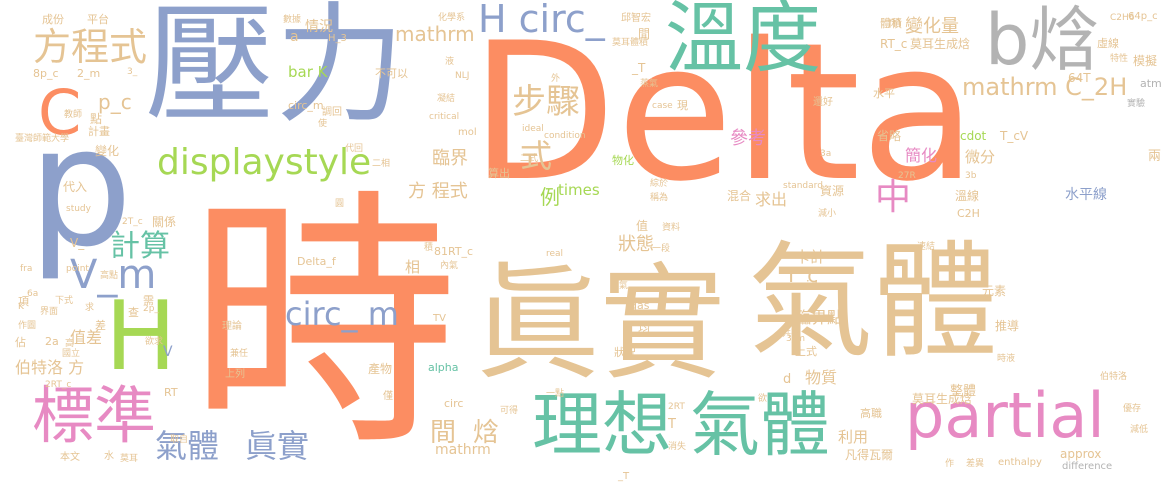  What do you see at coordinates (413, 267) in the screenshot?
I see `word-50: 相` at bounding box center [413, 267].